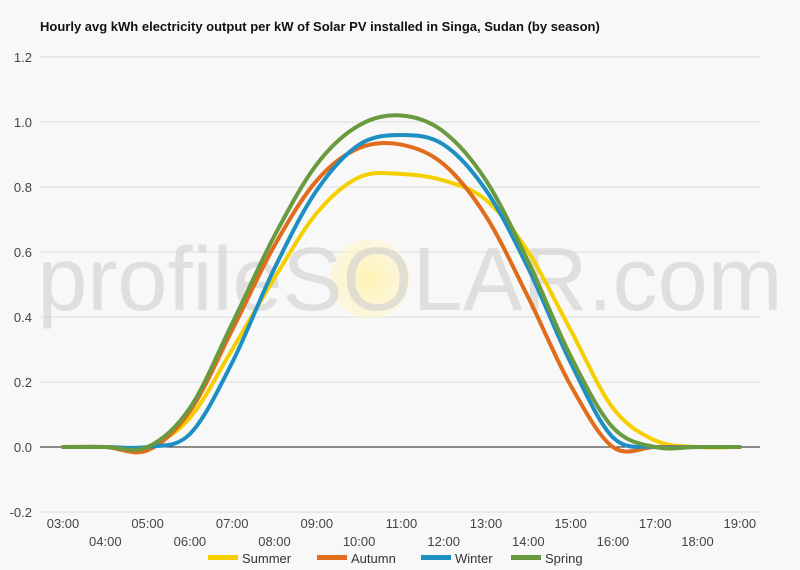 Image resolution: width=800 pixels, height=570 pixels. What do you see at coordinates (274, 541) in the screenshot?
I see `x-tick-label: 08:00` at bounding box center [274, 541].